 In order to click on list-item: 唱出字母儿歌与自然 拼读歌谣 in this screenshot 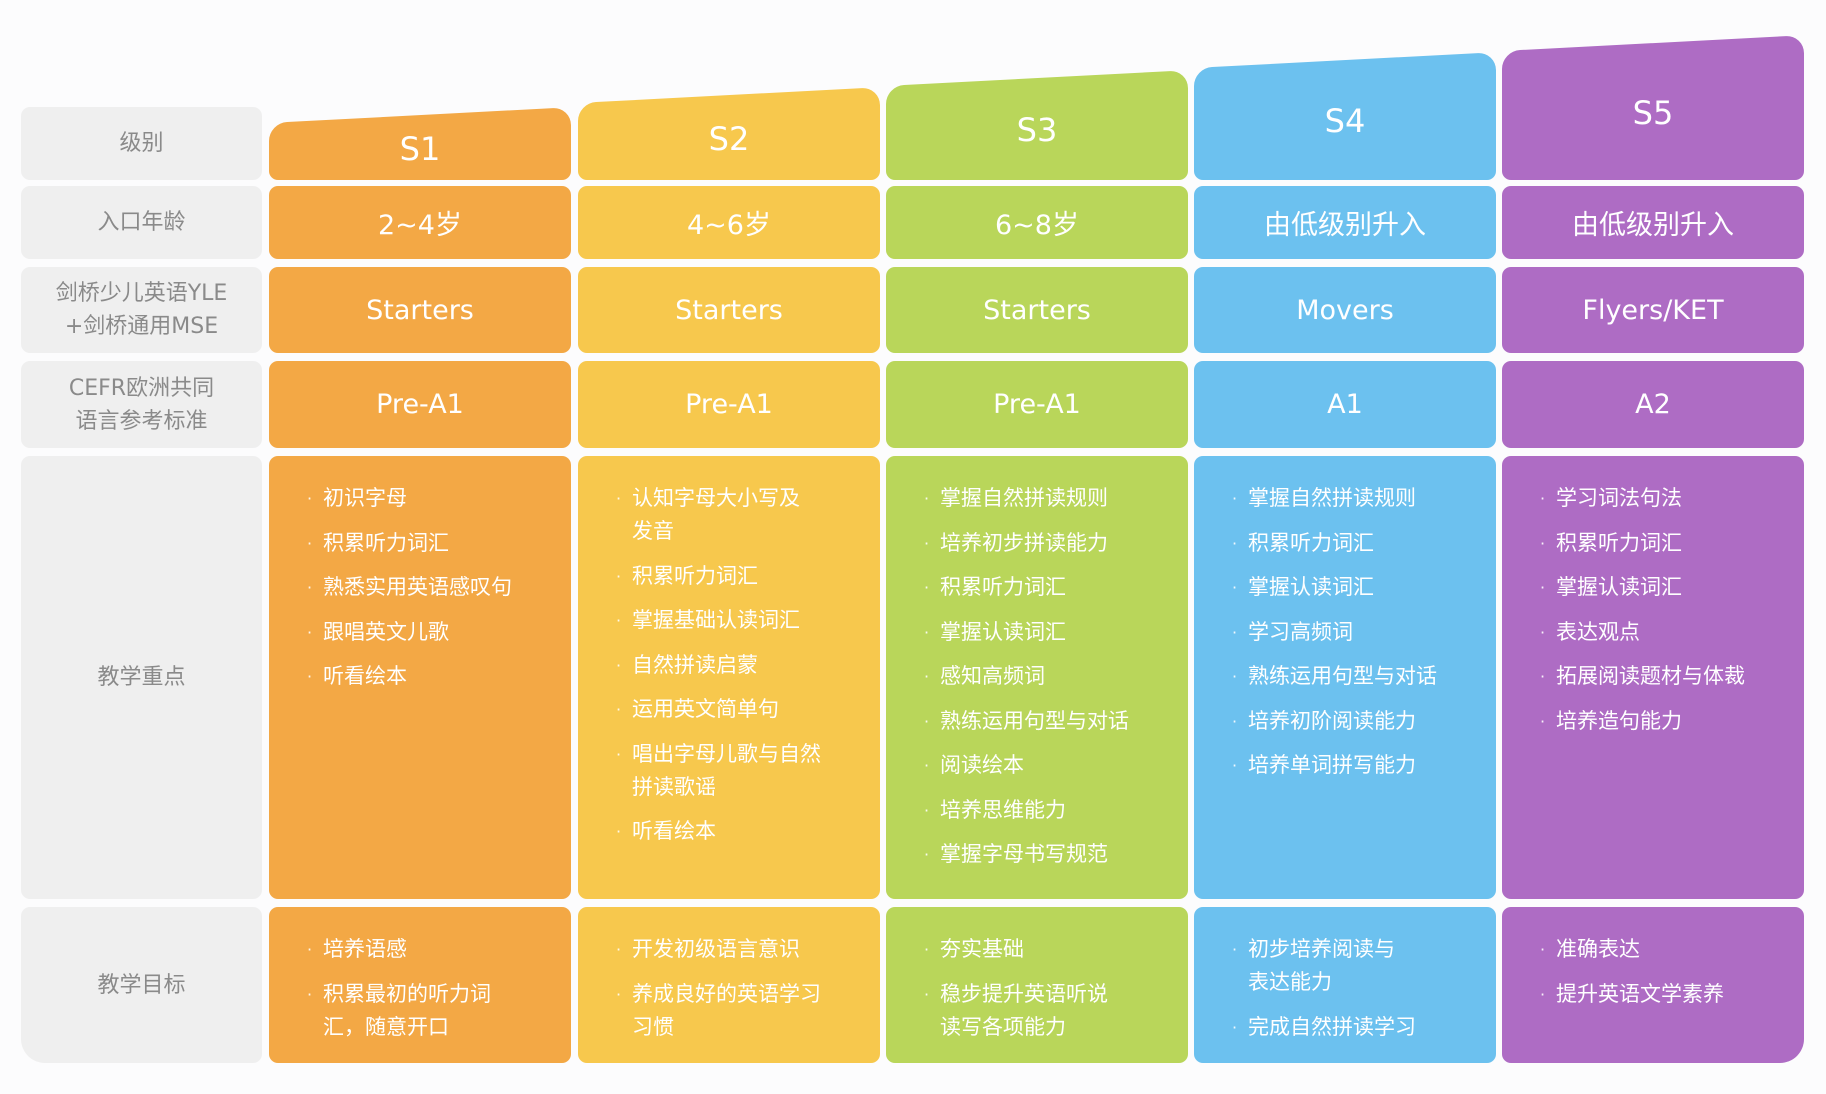, I will do `click(718, 771)`.